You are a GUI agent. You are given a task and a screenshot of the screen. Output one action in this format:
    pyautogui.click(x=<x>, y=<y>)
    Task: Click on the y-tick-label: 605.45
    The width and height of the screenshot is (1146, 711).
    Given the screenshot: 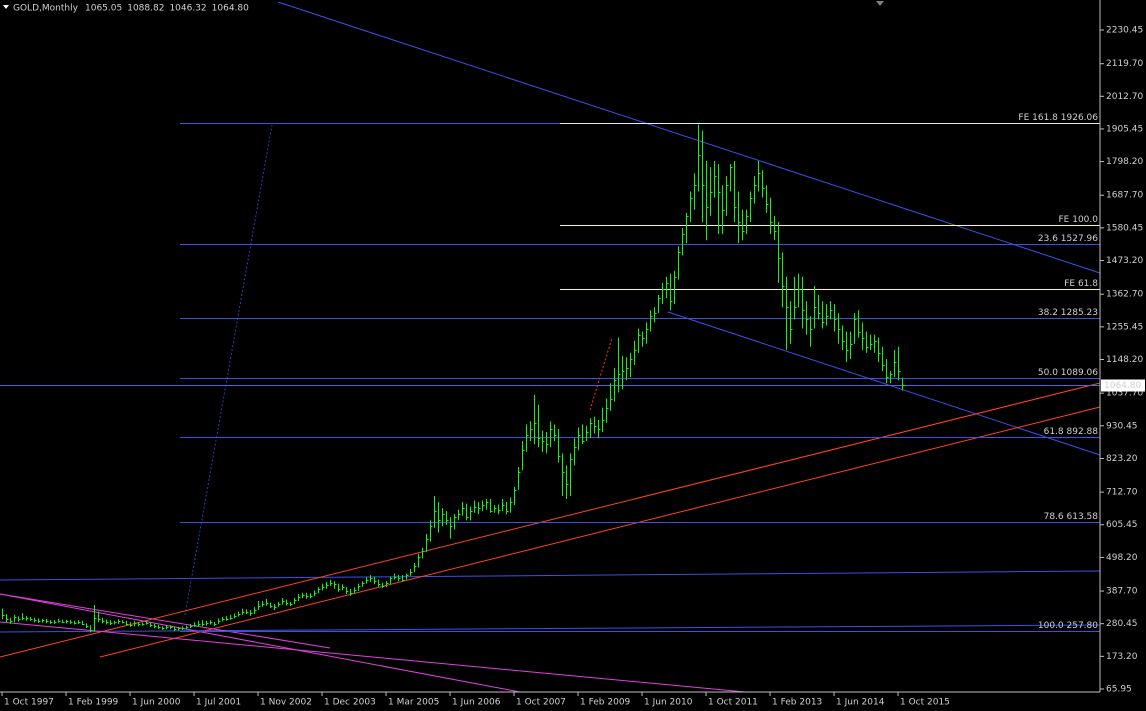 What is the action you would take?
    pyautogui.click(x=1122, y=525)
    